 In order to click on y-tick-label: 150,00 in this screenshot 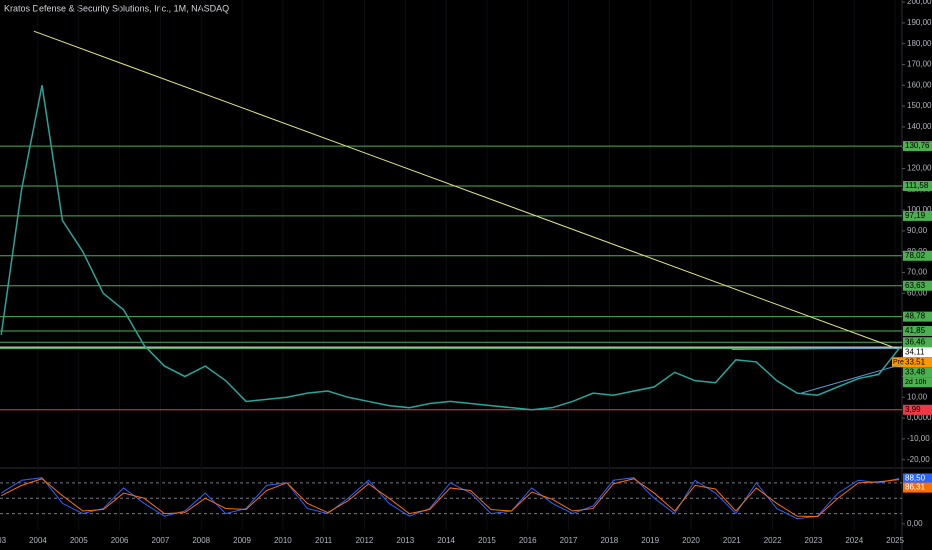, I will do `click(919, 105)`.